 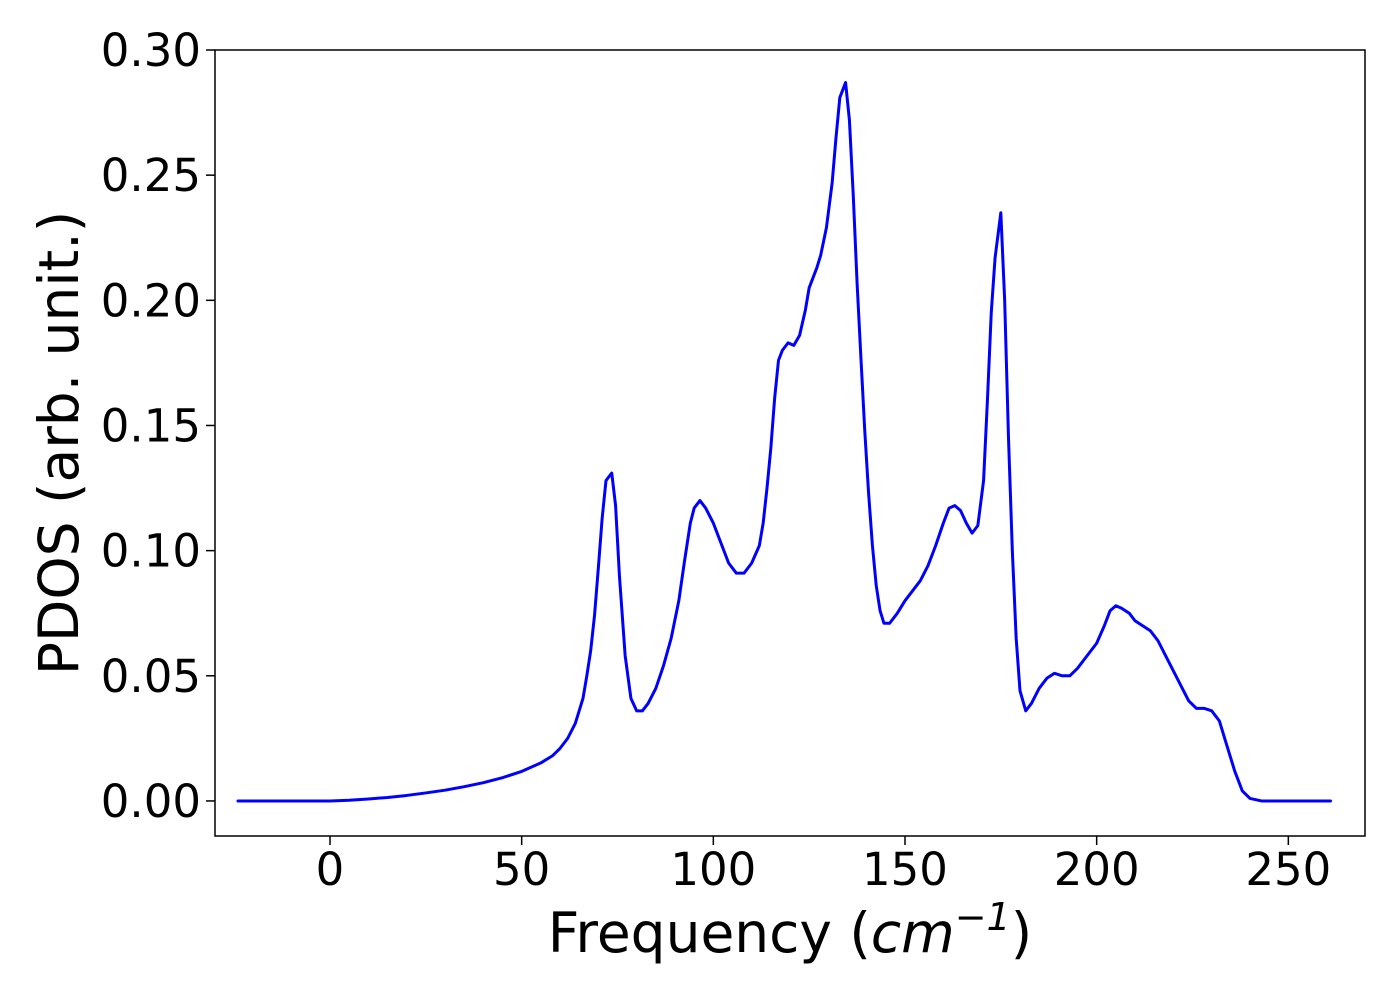 I want to click on y-tick-label: 0.30, so click(x=151, y=50).